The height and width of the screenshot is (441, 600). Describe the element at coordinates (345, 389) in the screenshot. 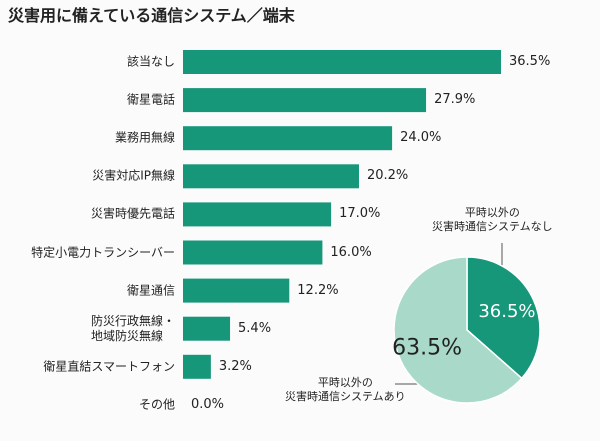

I see `slice-category-label: 平時以外の 災害時通信システムあり` at that location.